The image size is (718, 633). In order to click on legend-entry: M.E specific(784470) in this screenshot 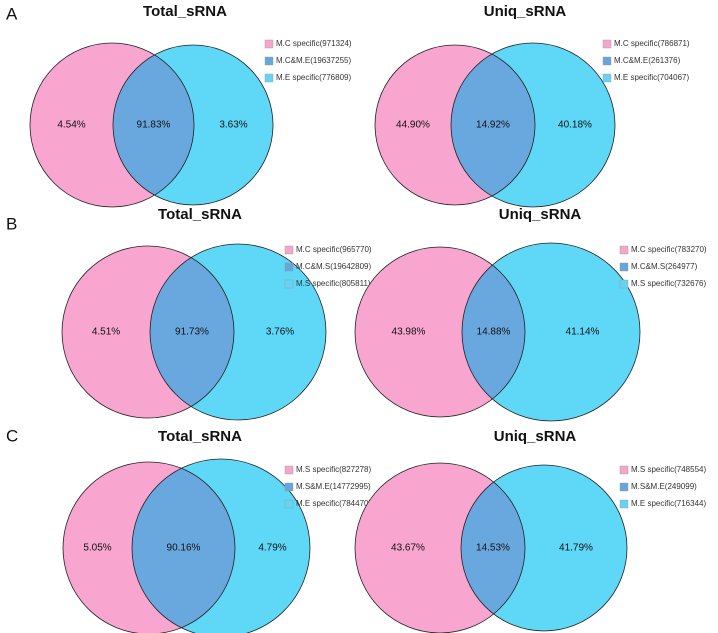, I will do `click(333, 503)`.